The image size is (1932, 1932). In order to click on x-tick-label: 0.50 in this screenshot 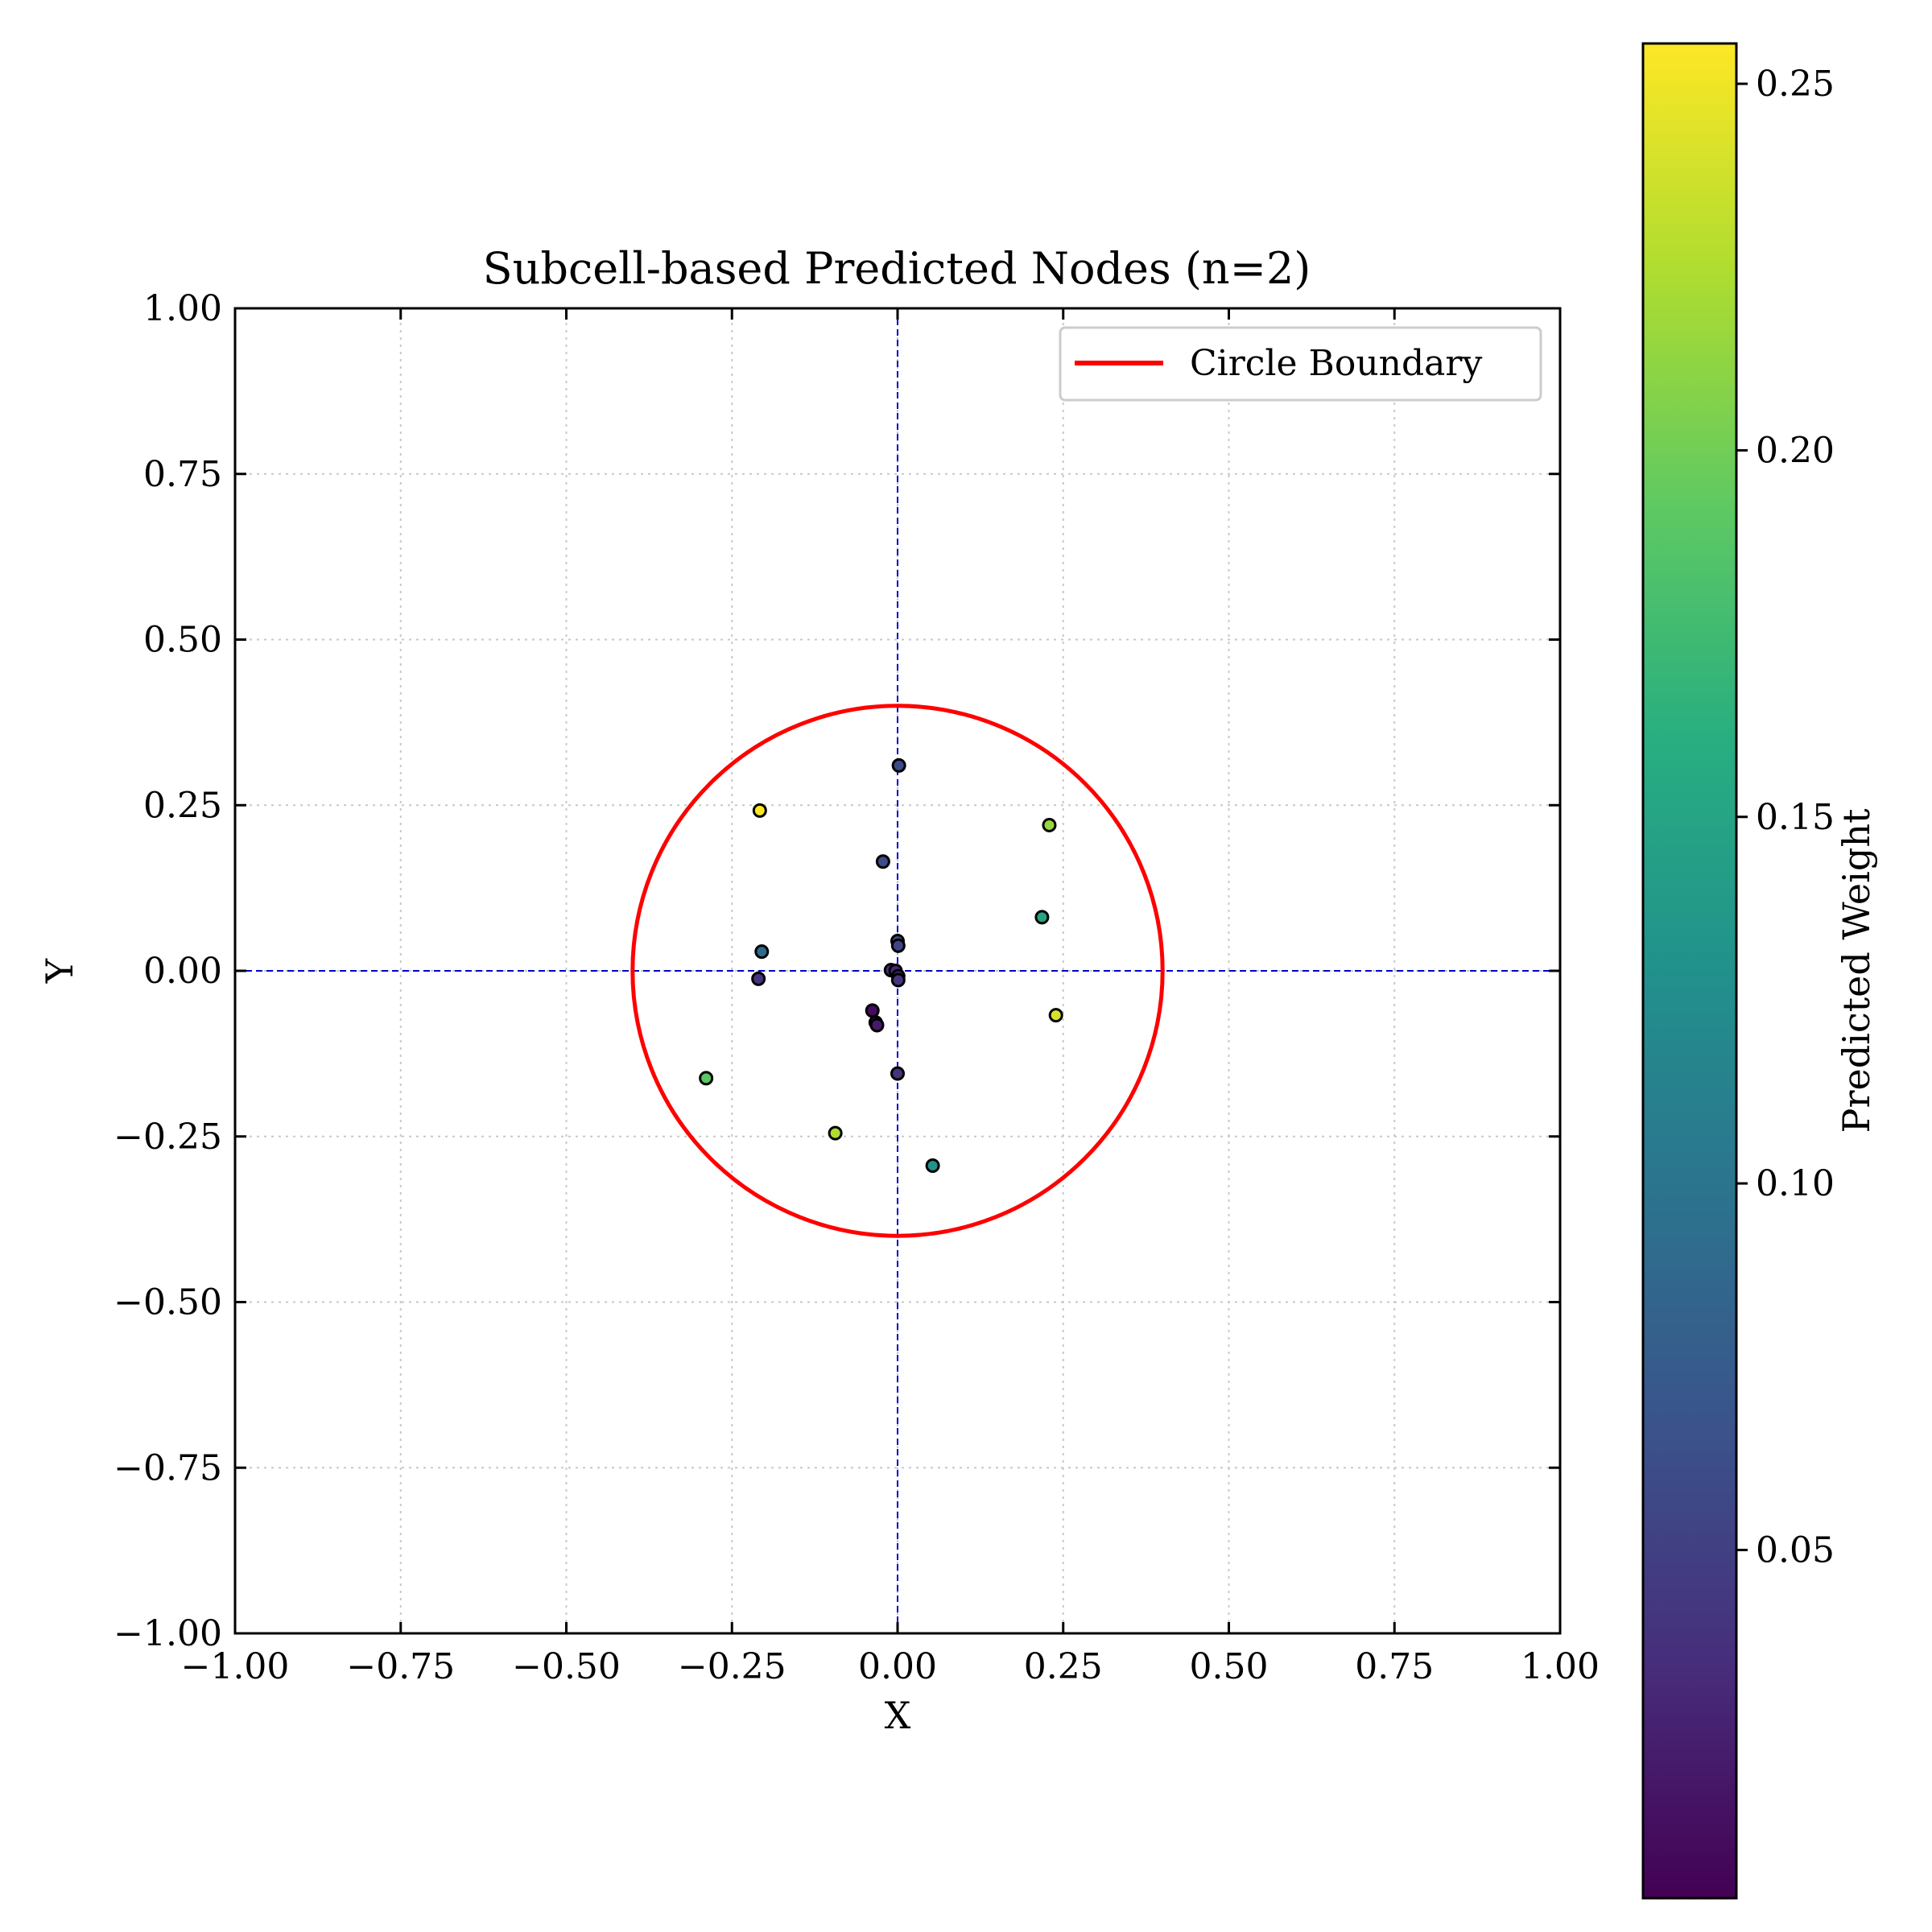, I will do `click(1229, 1666)`.